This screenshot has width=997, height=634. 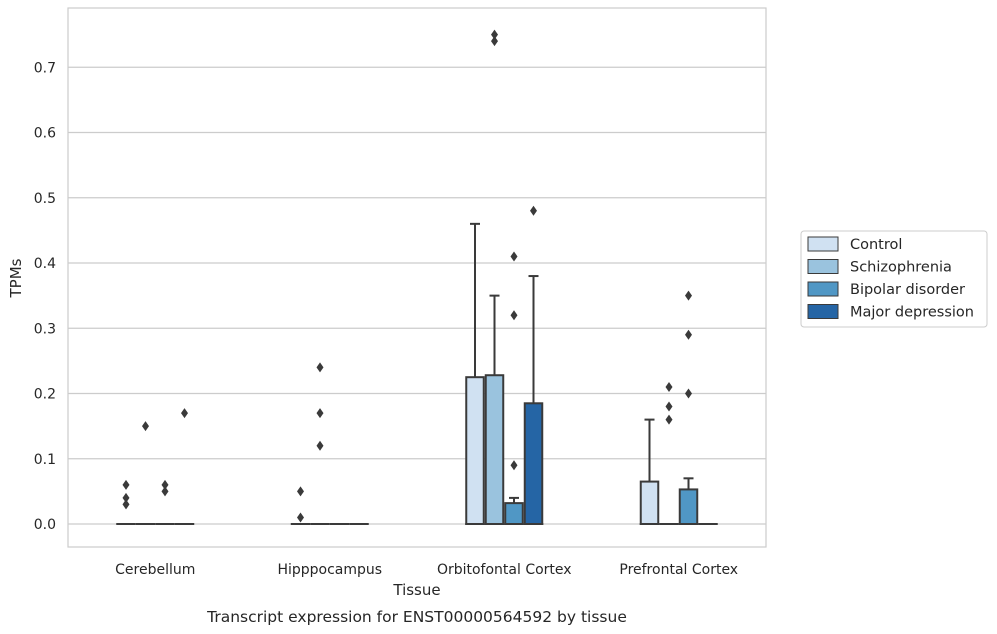 What do you see at coordinates (45, 134) in the screenshot?
I see `y-tick-label: 0.6` at bounding box center [45, 134].